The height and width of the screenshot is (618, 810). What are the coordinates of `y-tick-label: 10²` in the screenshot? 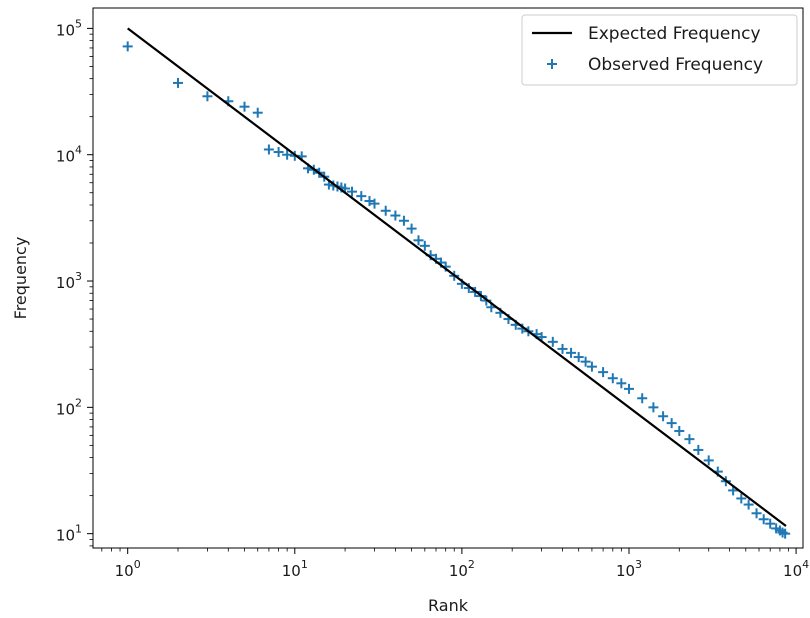 It's located at (69, 407).